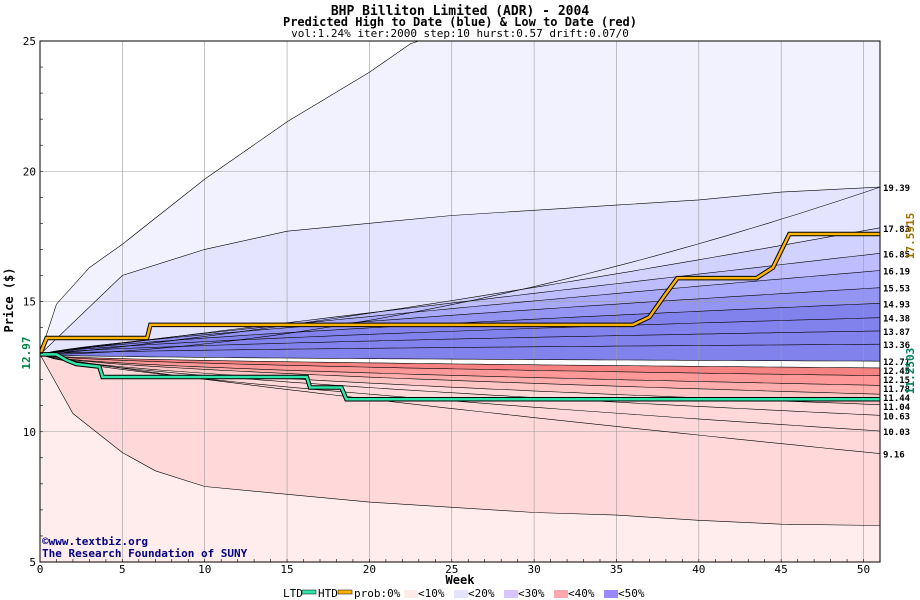  Describe the element at coordinates (896, 381) in the screenshot. I see `quantile-value-label: 12.15` at that location.